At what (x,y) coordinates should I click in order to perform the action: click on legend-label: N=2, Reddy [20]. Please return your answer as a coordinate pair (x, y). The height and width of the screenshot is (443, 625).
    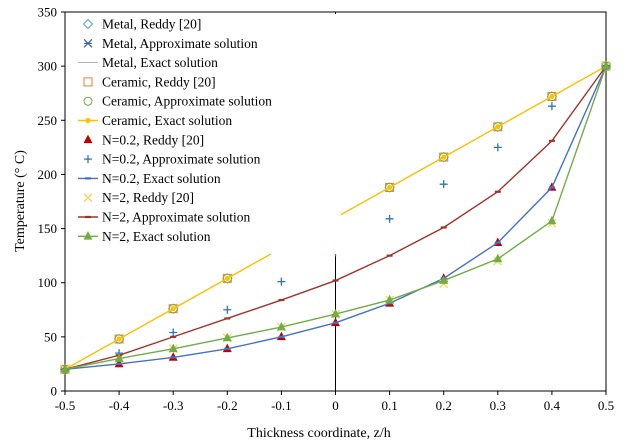
    Looking at the image, I should click on (148, 197).